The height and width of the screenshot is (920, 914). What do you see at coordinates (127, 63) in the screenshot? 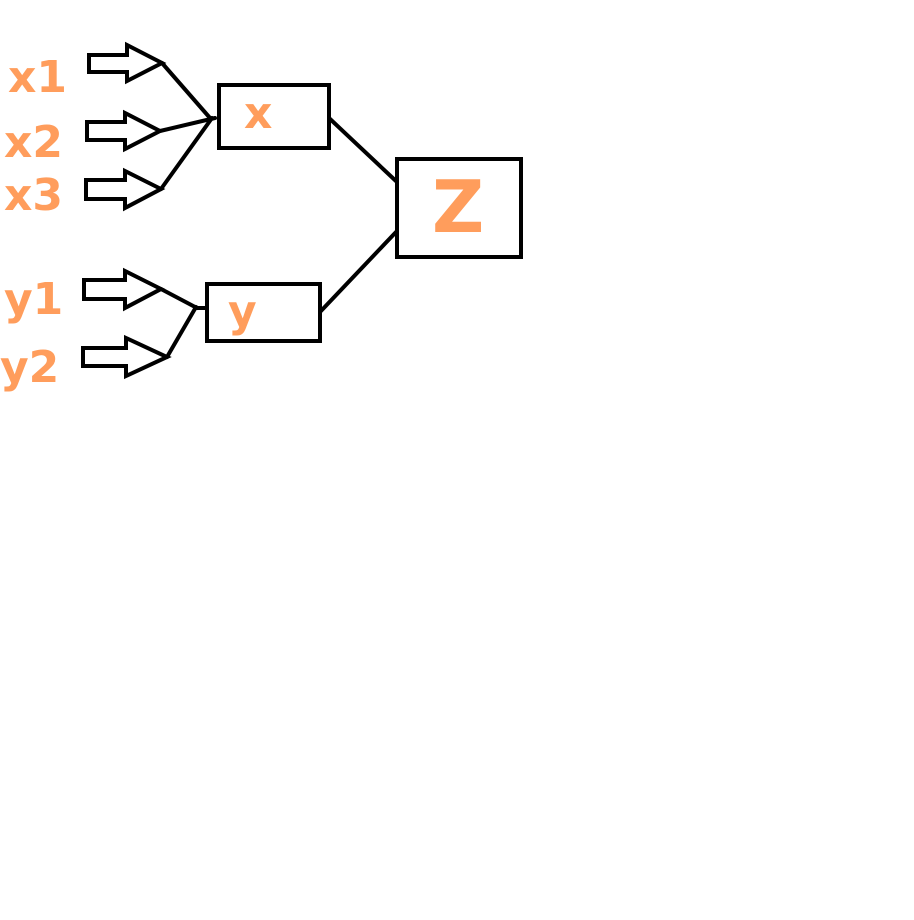
I see `arrow-x1` at bounding box center [127, 63].